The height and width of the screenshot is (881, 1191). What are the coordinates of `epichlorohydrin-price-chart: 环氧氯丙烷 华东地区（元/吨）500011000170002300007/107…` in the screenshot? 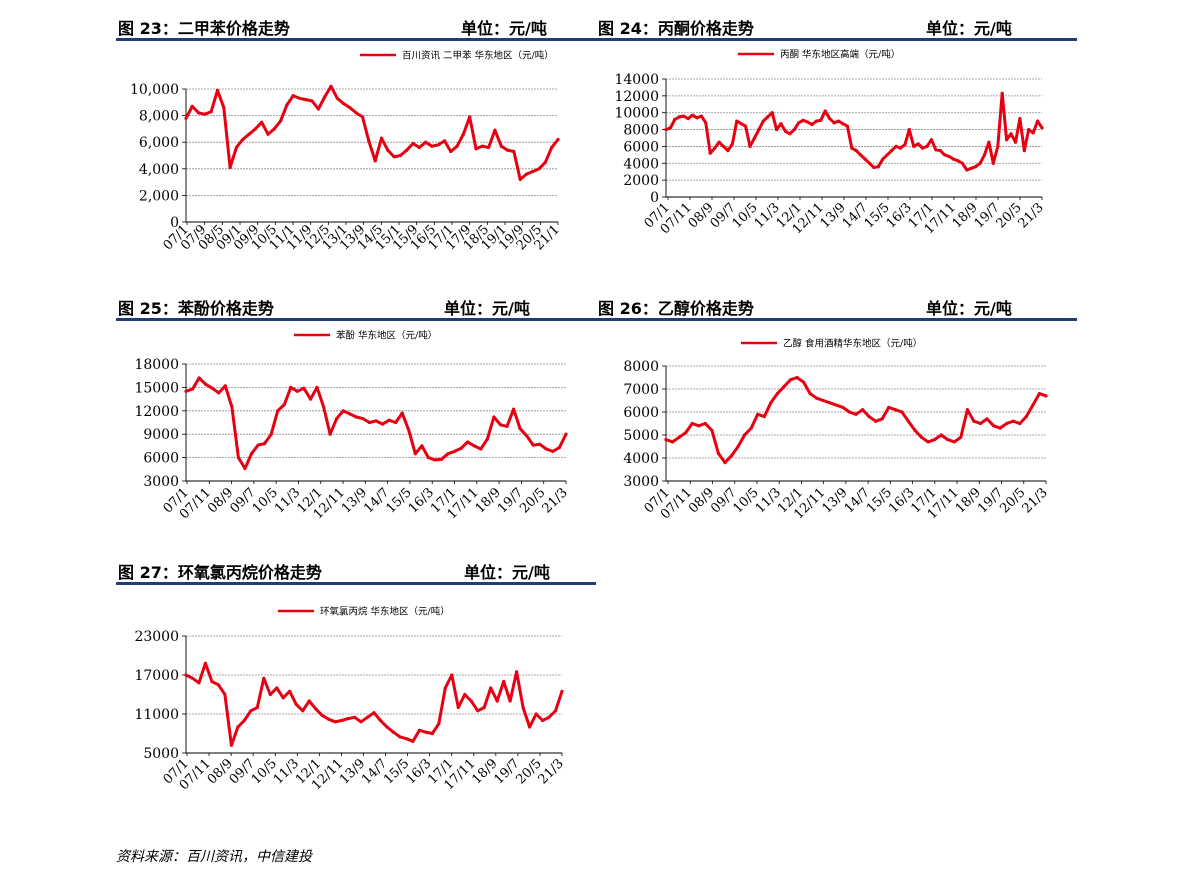 It's located at (350, 700).